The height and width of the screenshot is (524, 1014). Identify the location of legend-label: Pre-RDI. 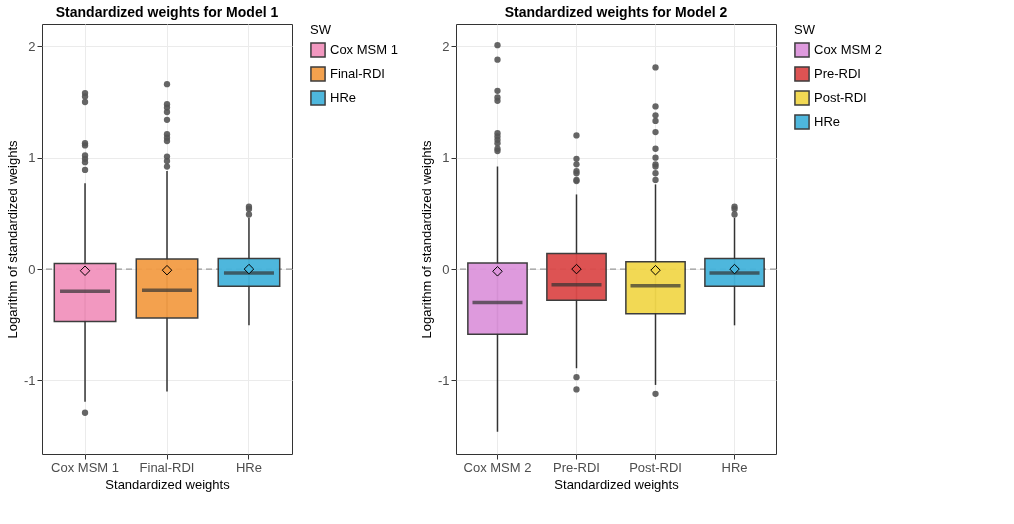
(837, 73).